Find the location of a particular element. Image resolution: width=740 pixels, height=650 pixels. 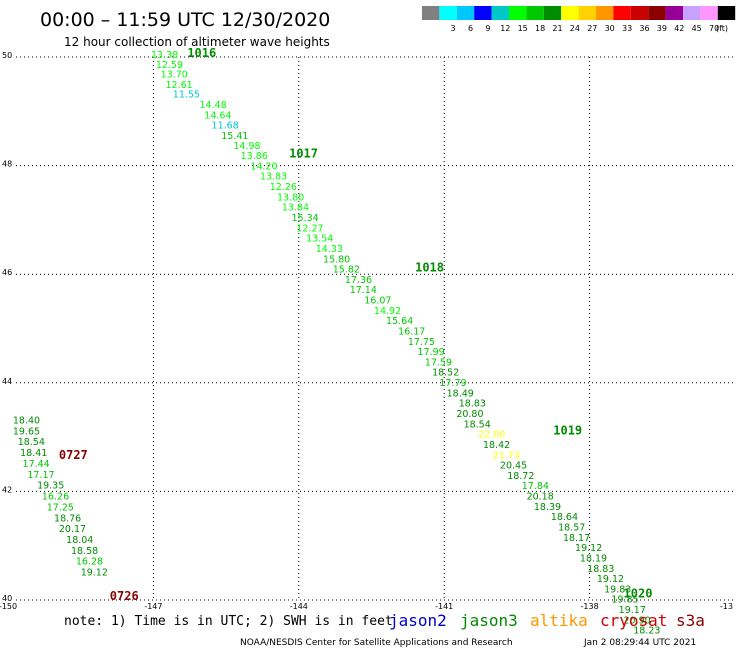

swh-value-jason3: 21.73 is located at coordinates (506, 455).